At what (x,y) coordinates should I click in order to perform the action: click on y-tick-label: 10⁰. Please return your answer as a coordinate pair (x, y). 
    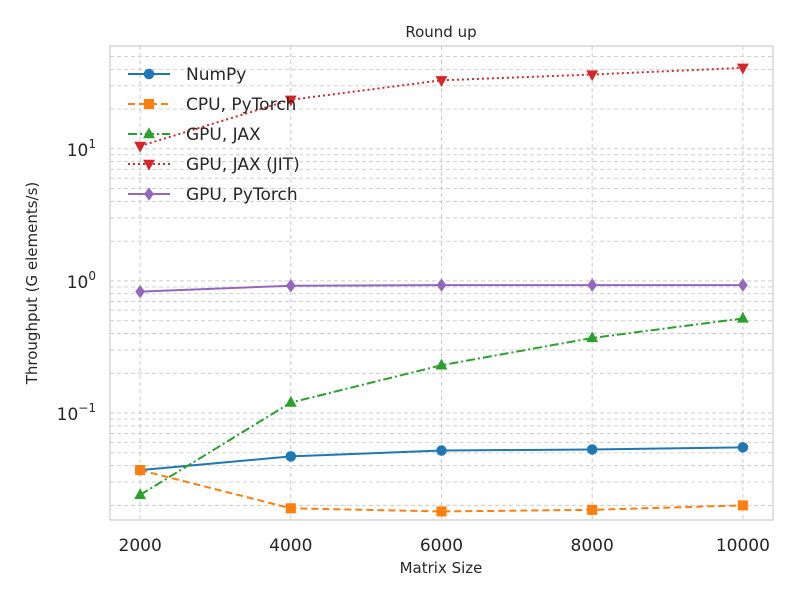
    Looking at the image, I should click on (81, 281).